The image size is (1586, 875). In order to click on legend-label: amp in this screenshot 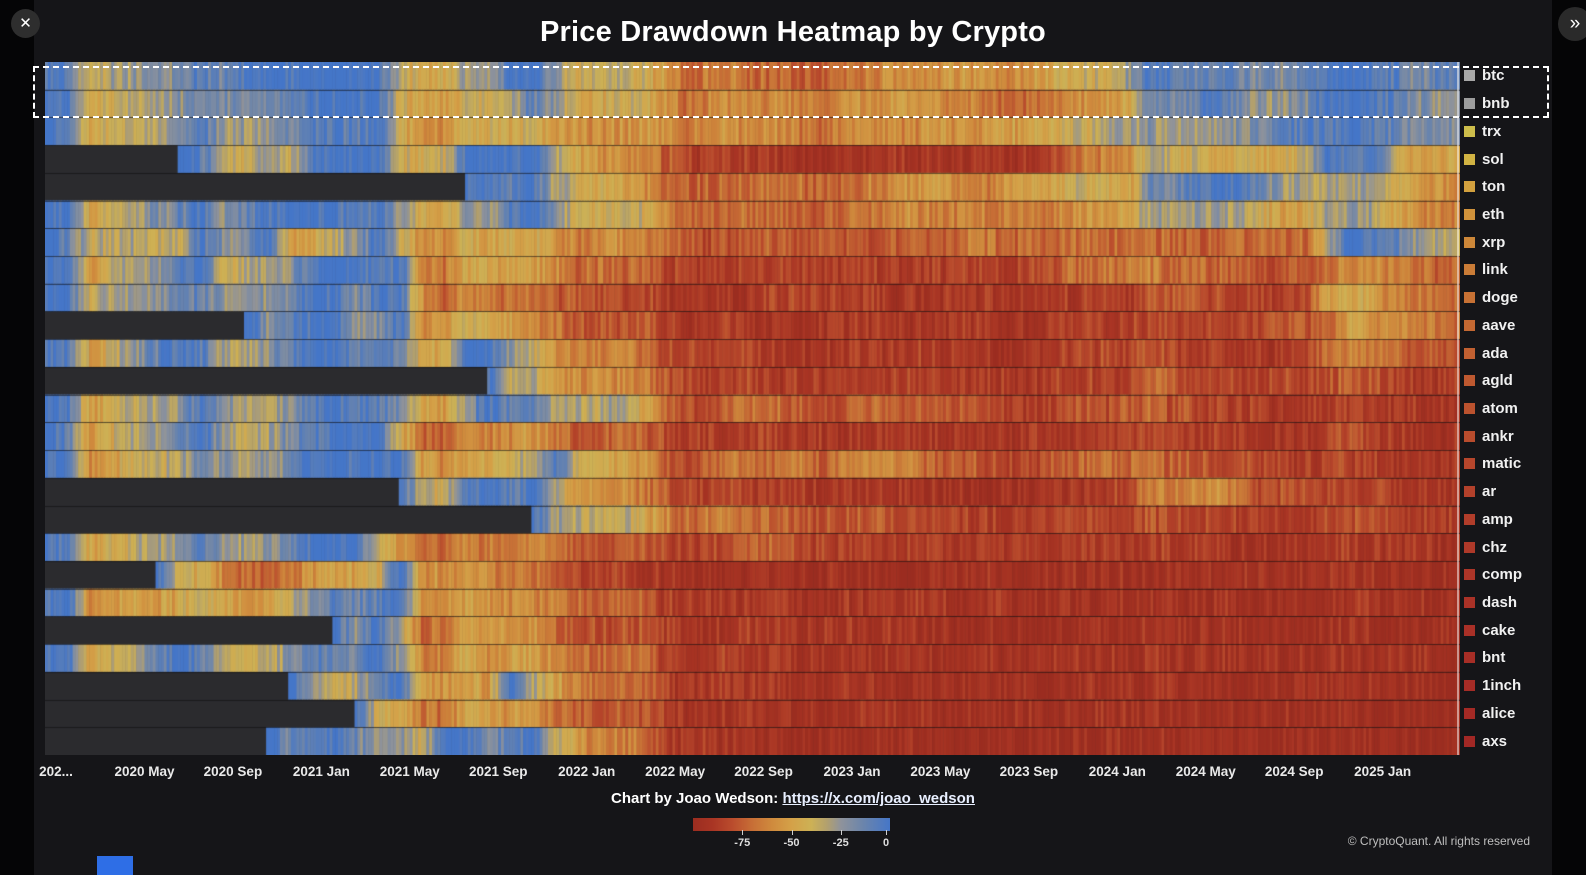, I will do `click(1497, 519)`.